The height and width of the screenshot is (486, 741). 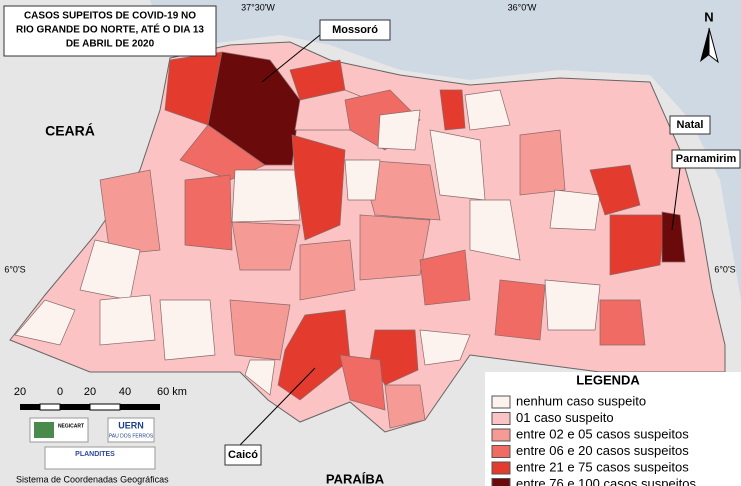 I want to click on scale-label: 60 km, so click(x=172, y=392).